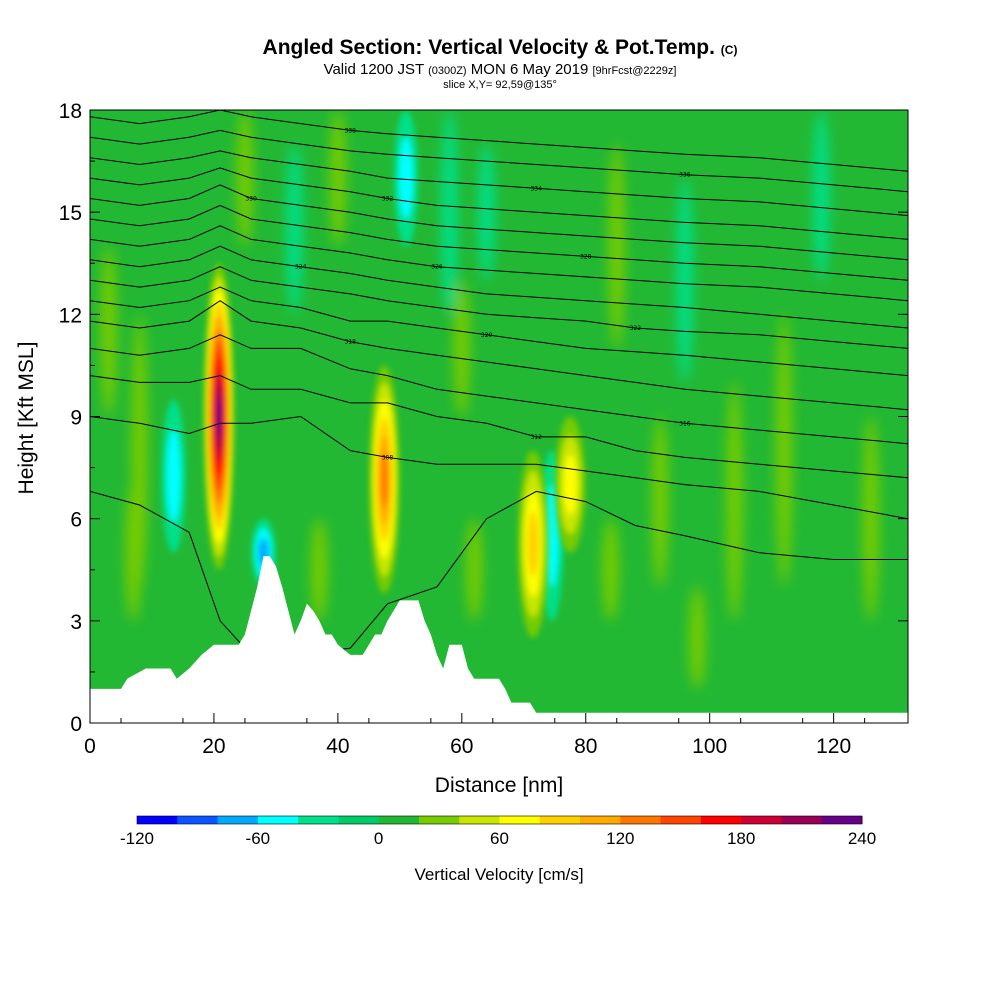 This screenshot has width=1000, height=1000. What do you see at coordinates (351, 130) in the screenshot?
I see `contour-label: 338` at bounding box center [351, 130].